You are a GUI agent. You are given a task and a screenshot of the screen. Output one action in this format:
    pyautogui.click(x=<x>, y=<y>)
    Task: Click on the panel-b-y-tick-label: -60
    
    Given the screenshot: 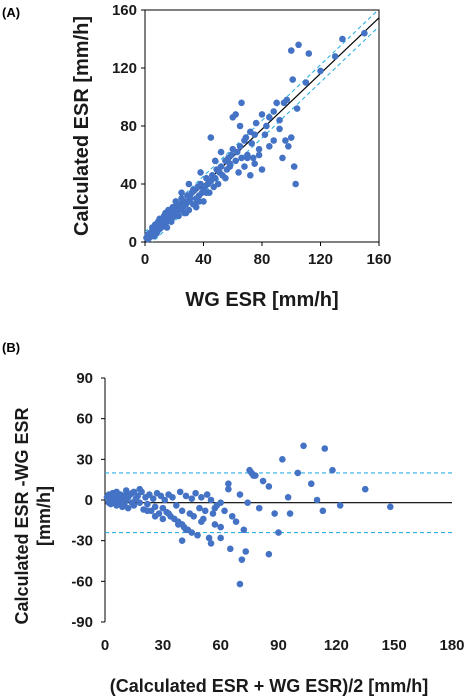 What is the action you would take?
    pyautogui.click(x=82, y=581)
    